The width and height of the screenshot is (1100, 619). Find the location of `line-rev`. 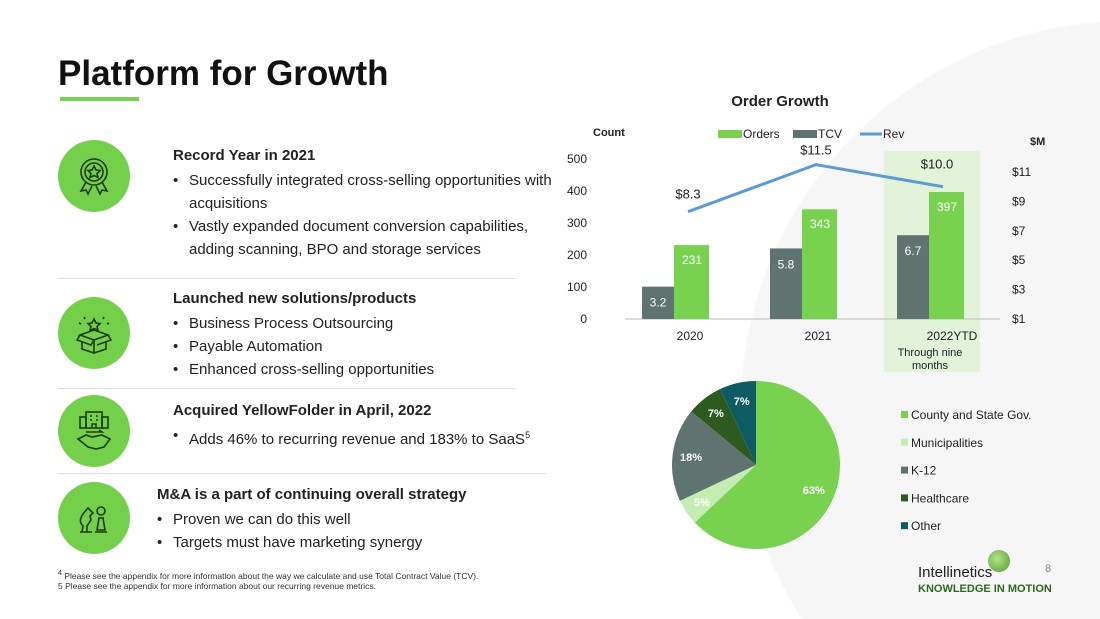

line-rev is located at coordinates (815, 188).